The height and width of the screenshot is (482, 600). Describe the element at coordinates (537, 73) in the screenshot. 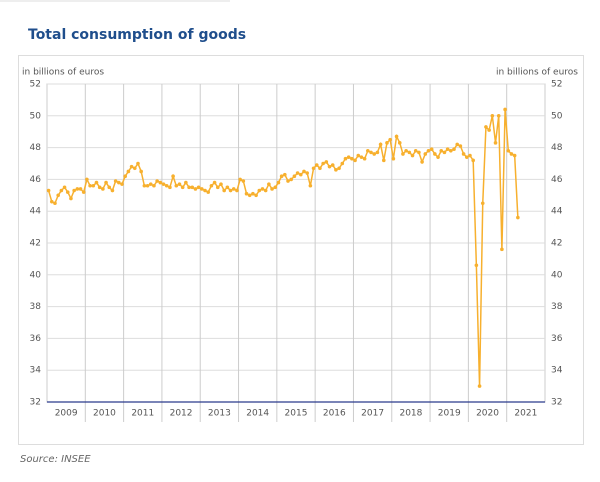

I see `y2-axis-label: in billions of euros` at that location.